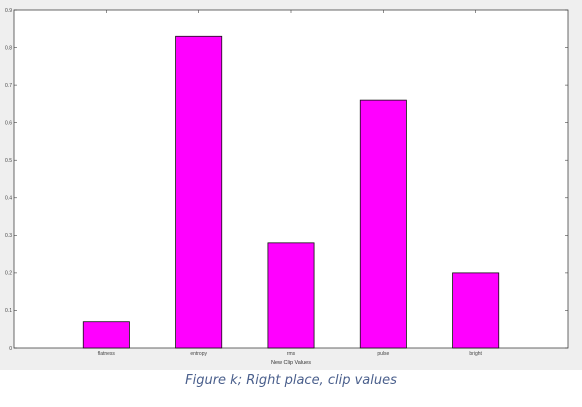 The image size is (582, 407). What do you see at coordinates (383, 354) in the screenshot?
I see `x-tick-label-pulse: pulse` at bounding box center [383, 354].